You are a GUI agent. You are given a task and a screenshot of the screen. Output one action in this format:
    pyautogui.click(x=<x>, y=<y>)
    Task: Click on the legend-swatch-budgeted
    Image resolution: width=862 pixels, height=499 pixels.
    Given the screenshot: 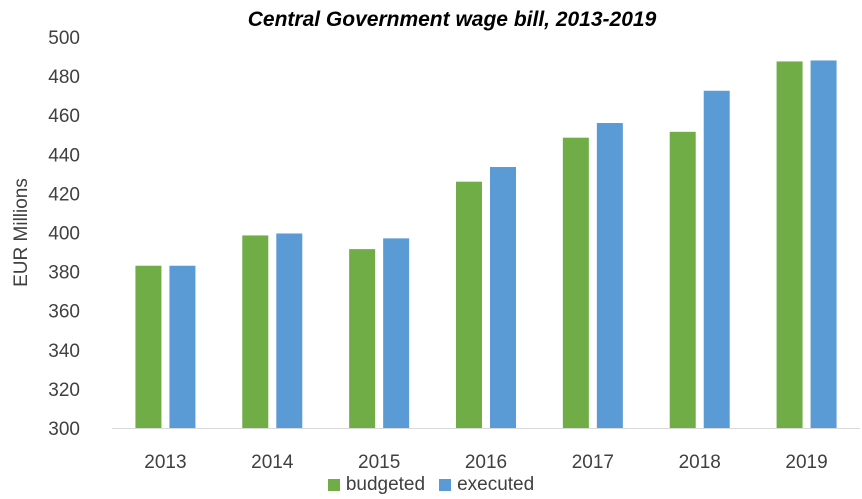 What is the action you would take?
    pyautogui.click(x=333, y=485)
    